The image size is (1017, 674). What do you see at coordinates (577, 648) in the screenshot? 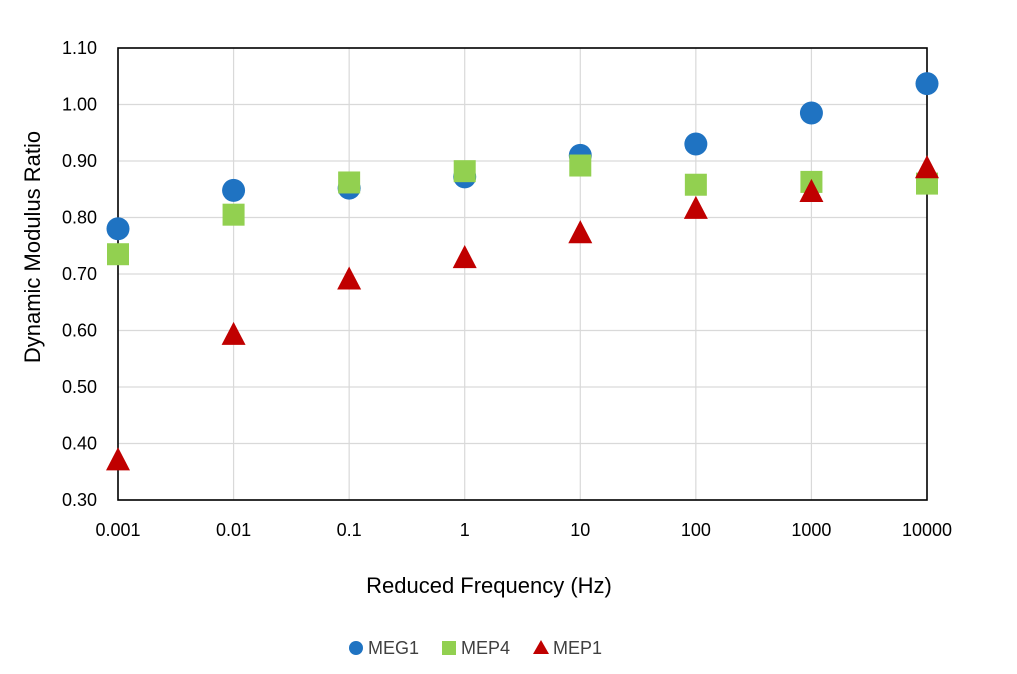
I see `legend-label: MEP1` at bounding box center [577, 648].